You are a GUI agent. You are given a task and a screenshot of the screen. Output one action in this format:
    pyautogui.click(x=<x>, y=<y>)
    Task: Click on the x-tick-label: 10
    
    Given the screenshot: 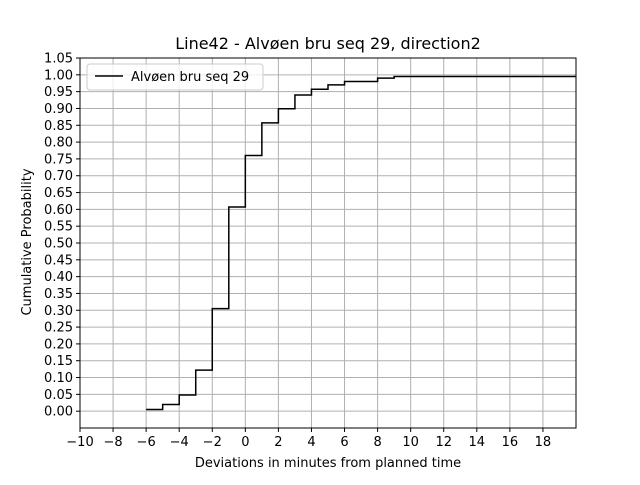 What is the action you would take?
    pyautogui.click(x=410, y=442)
    